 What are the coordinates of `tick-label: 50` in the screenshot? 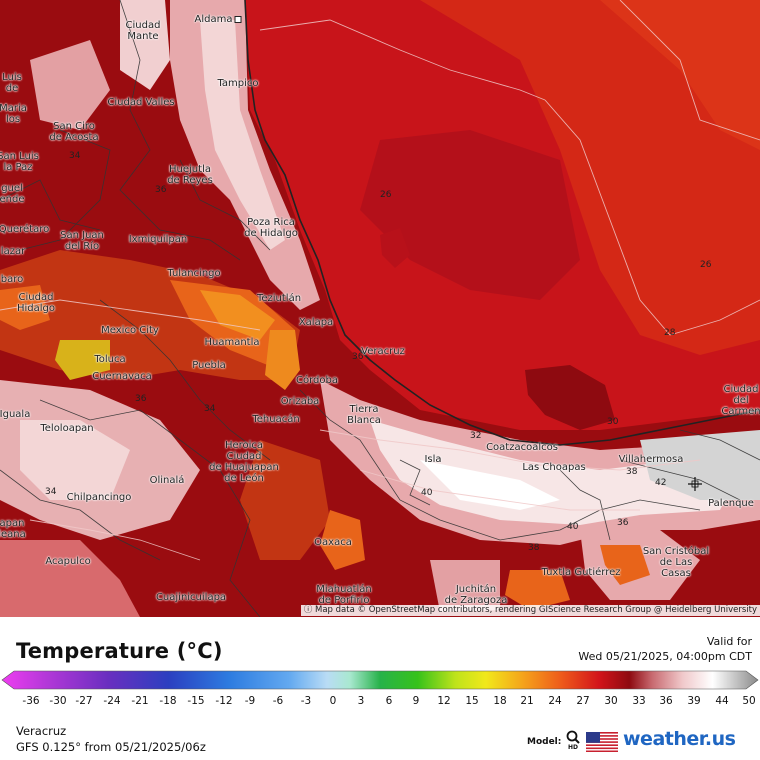 It's located at (749, 701).